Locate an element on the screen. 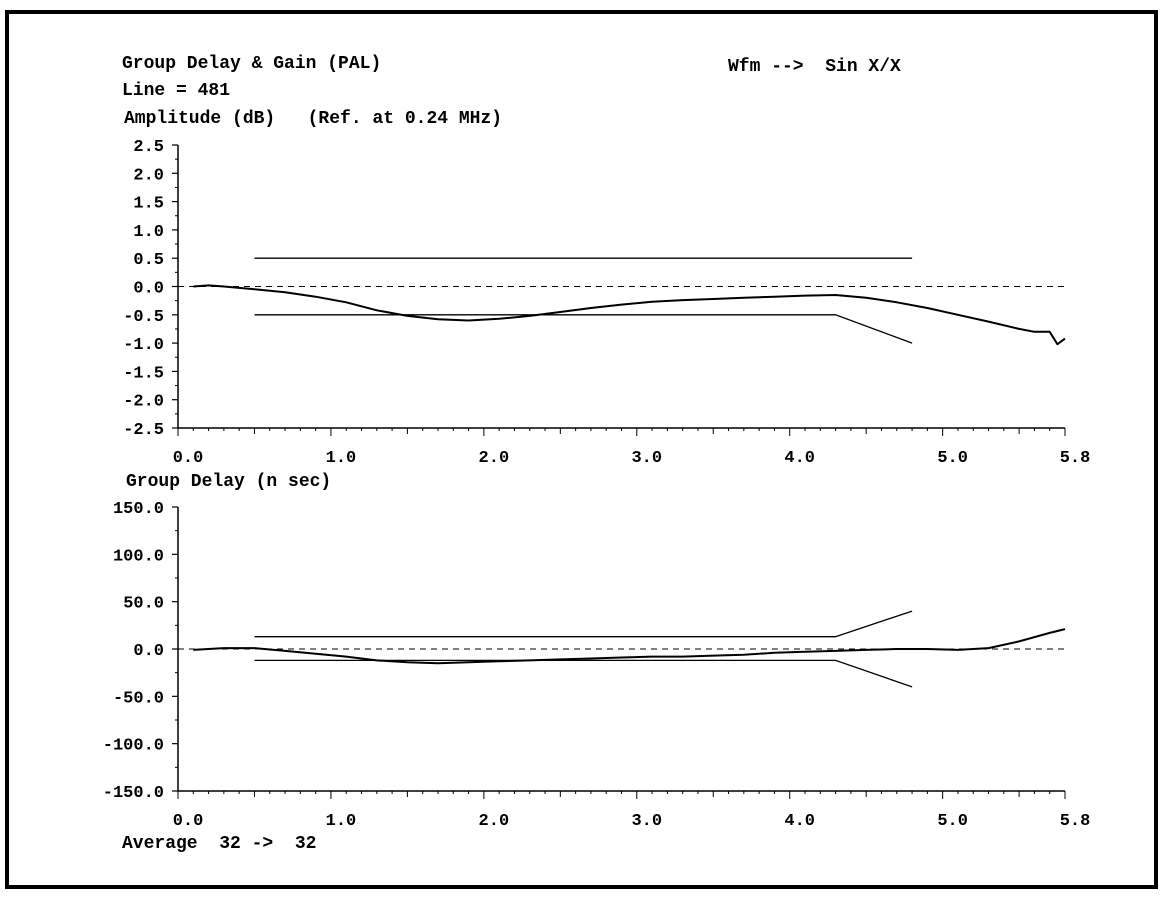 The image size is (1171, 906). amplitude-y-tick-label: -1.5 is located at coordinates (143, 373).